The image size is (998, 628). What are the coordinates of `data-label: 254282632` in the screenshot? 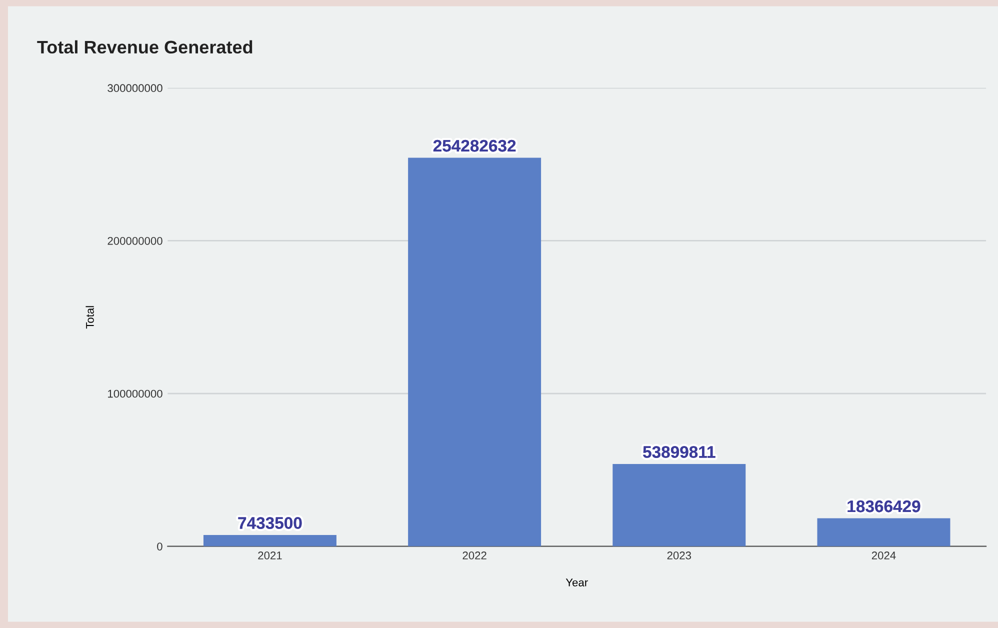 It's located at (474, 146).